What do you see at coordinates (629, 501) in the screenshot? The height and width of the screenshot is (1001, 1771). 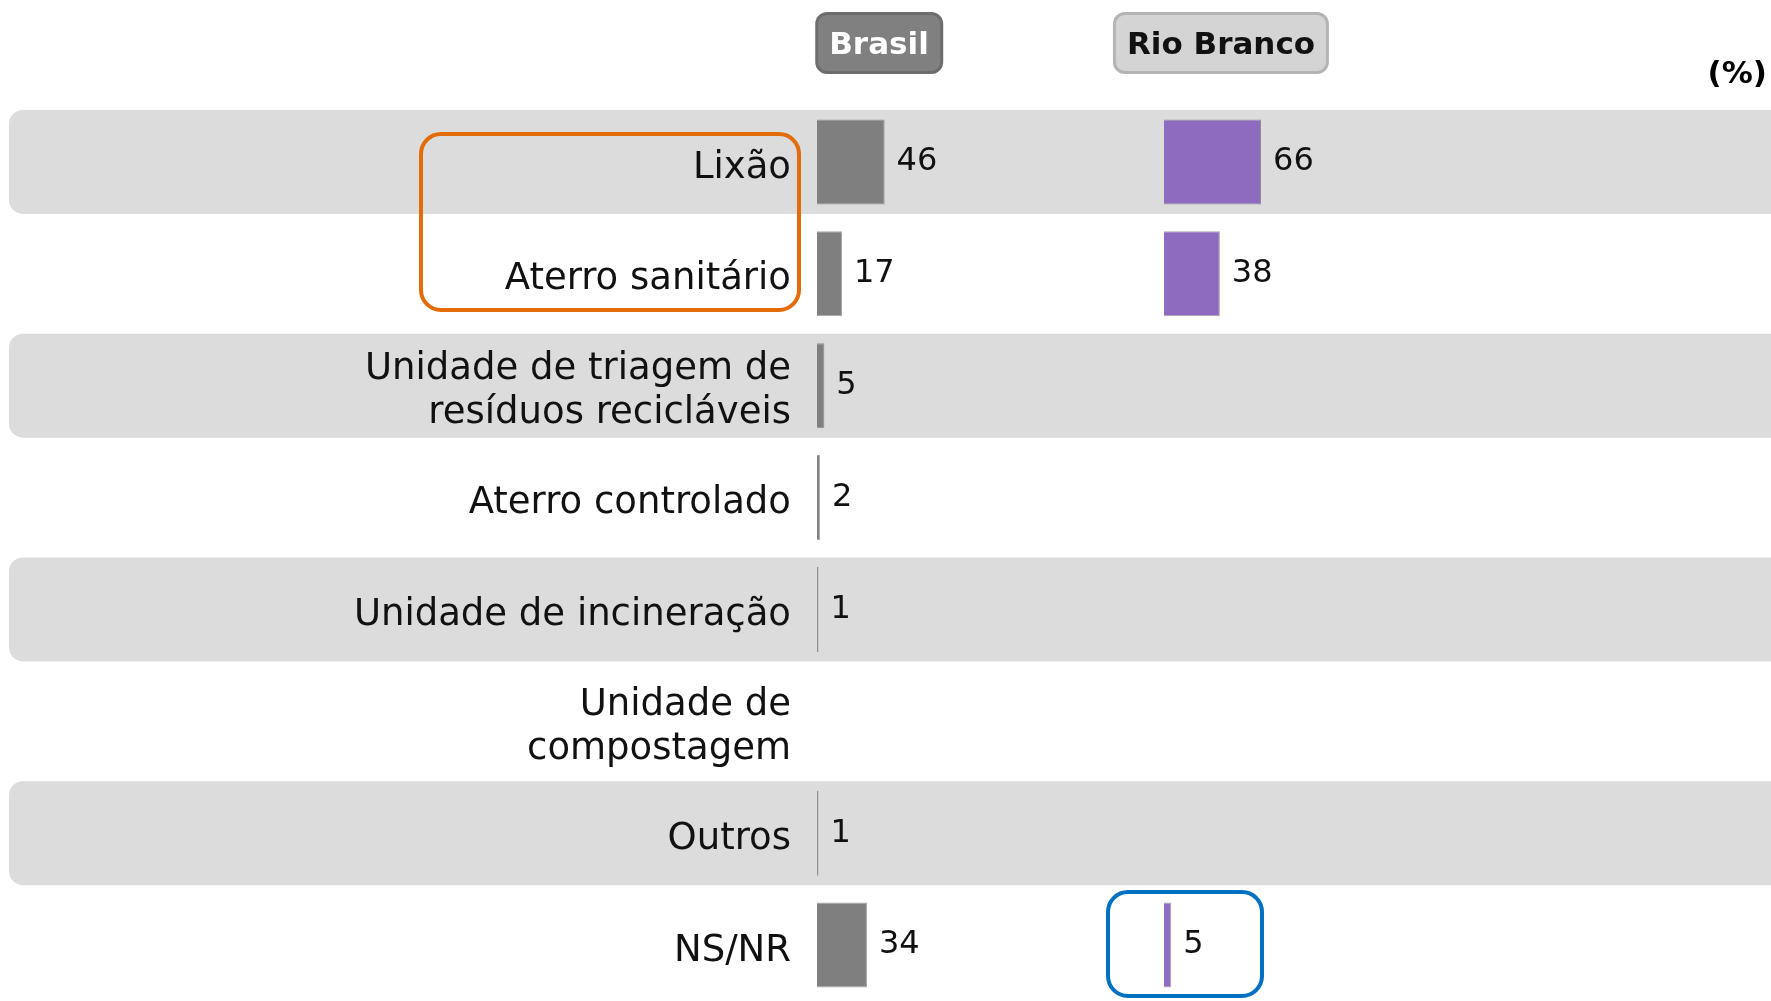 I see `y-tick-label: Aterro controlado` at bounding box center [629, 501].